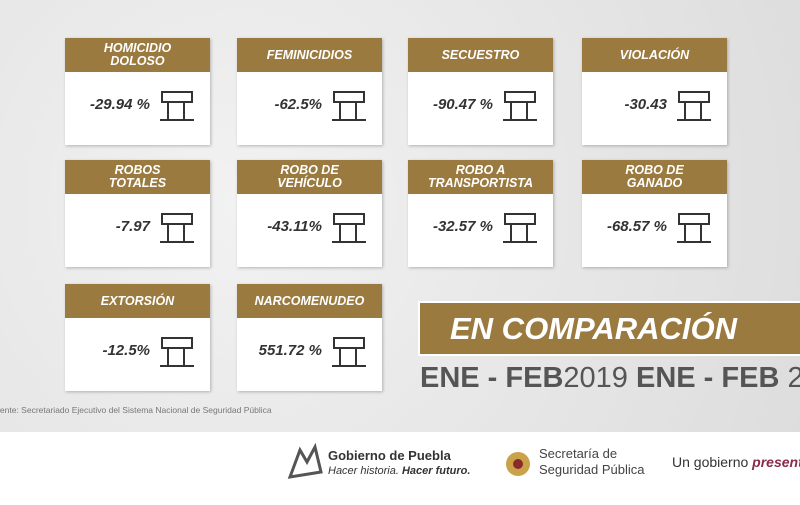  I want to click on card-title-line: EXTORSIÓN, so click(137, 300).